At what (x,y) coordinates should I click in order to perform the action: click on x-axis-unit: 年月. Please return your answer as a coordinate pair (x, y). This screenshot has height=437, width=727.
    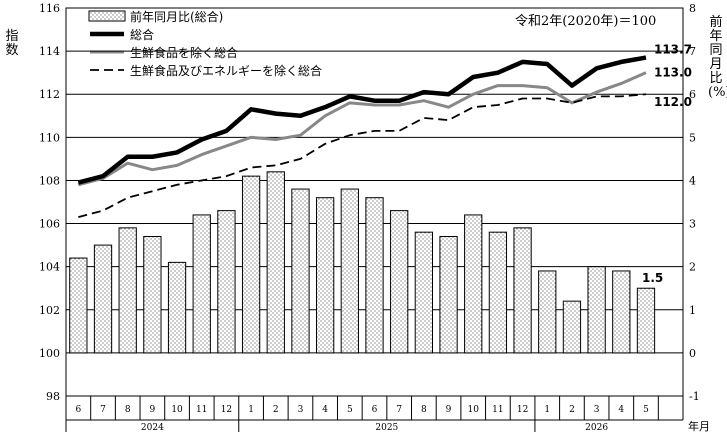
    Looking at the image, I should click on (699, 426).